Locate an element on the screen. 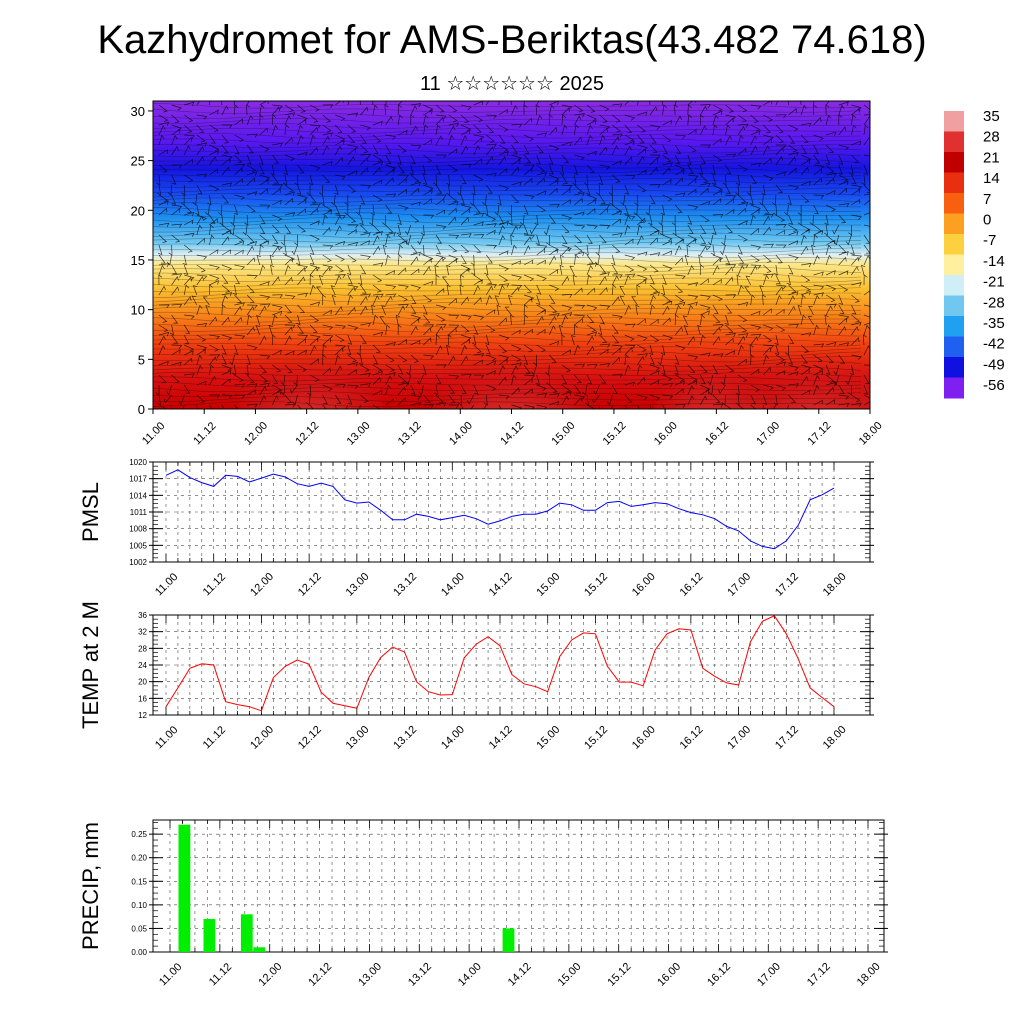 This screenshot has height=1024, width=1024. x-tick-label: 16.12 is located at coordinates (692, 738).